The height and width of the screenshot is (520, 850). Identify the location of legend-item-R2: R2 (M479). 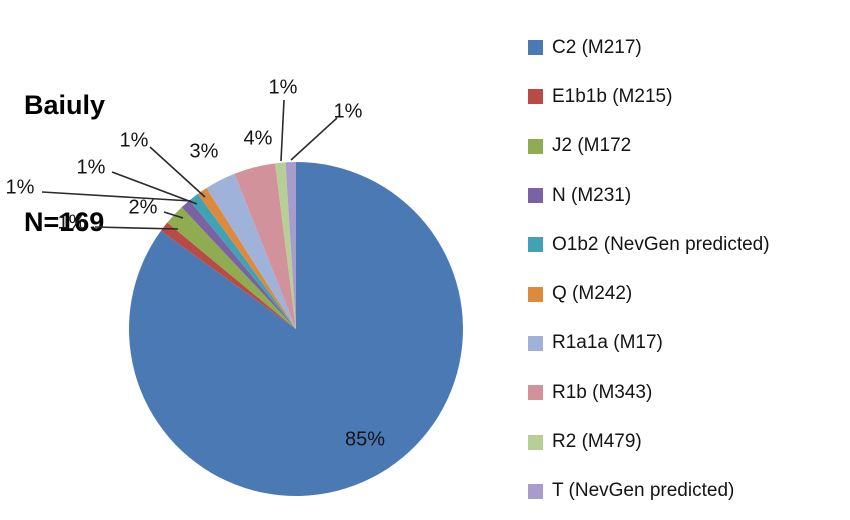
(649, 441).